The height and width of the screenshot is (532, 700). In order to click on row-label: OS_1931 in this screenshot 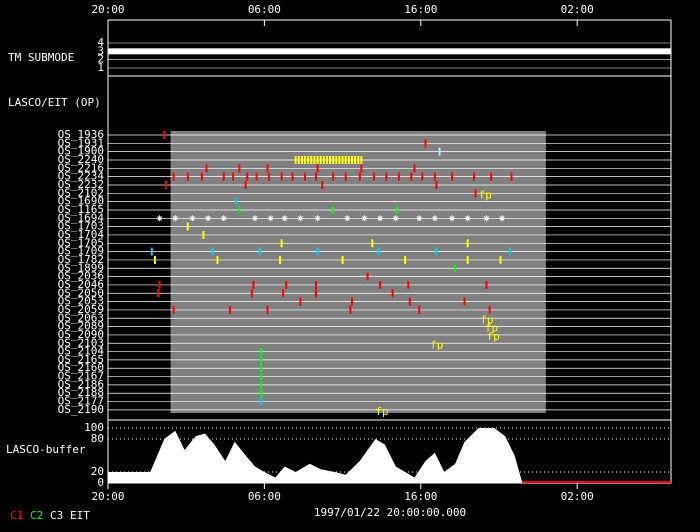, I will do `click(81, 142)`.